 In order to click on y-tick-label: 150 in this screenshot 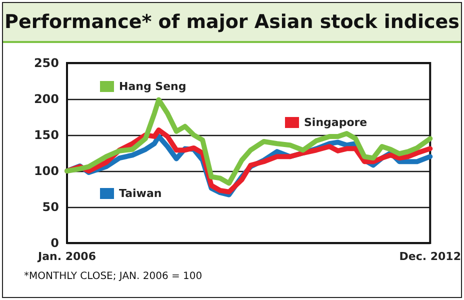, I will do `click(46, 135)`.